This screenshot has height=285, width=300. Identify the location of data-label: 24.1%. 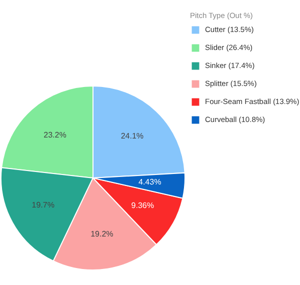
(132, 136).